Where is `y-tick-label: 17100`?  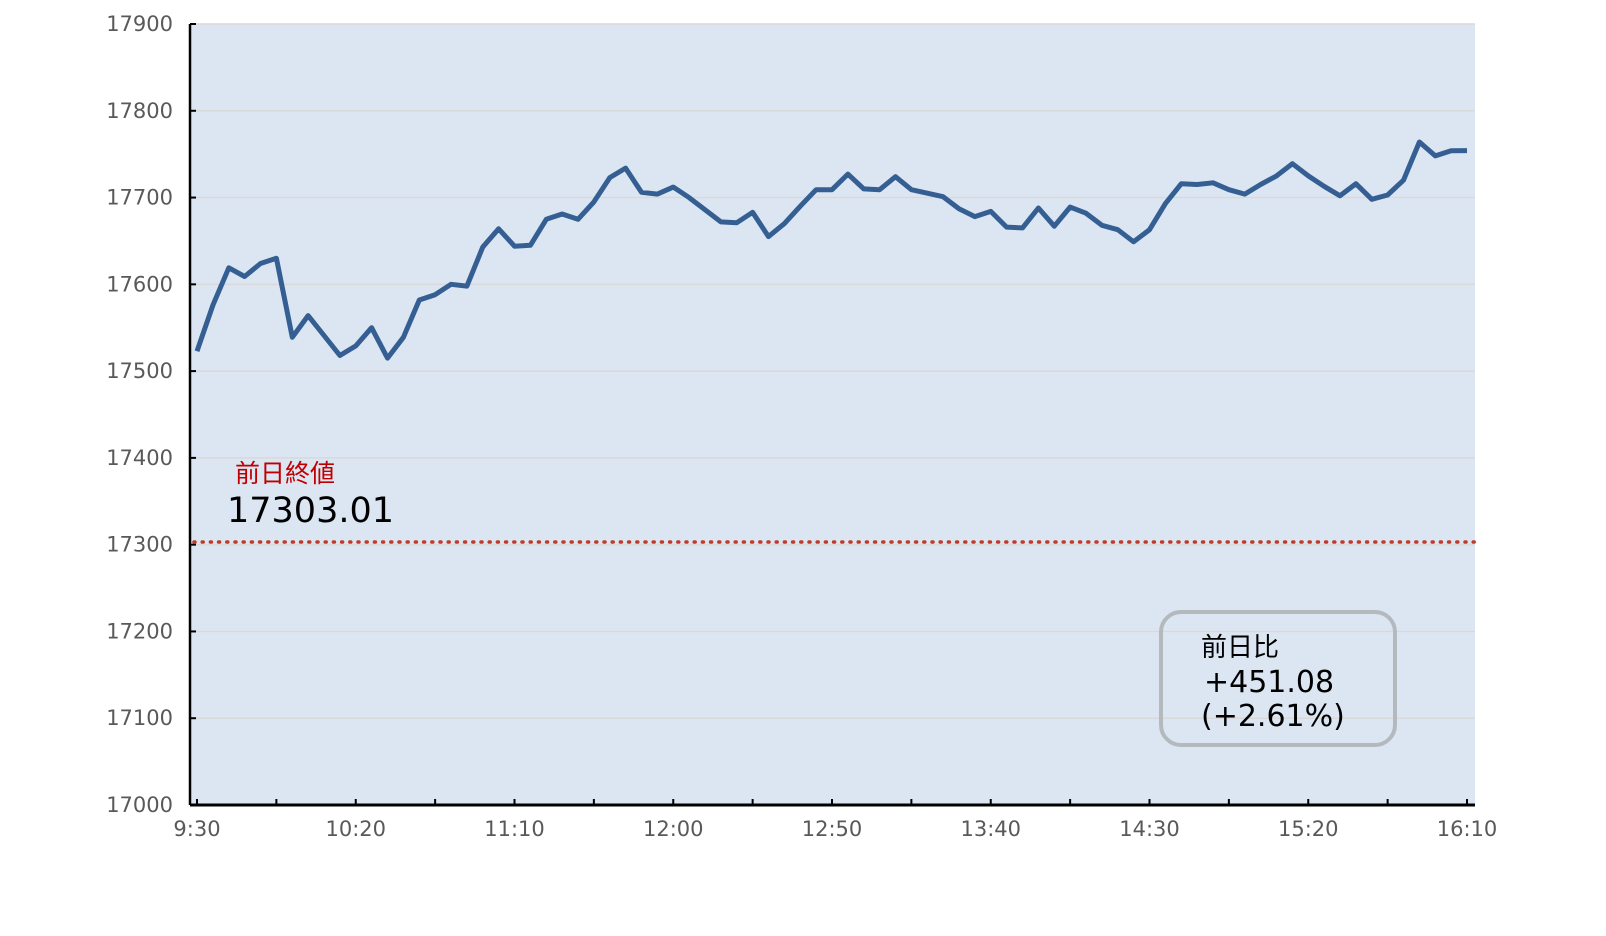 y-tick-label: 17100 is located at coordinates (139, 718).